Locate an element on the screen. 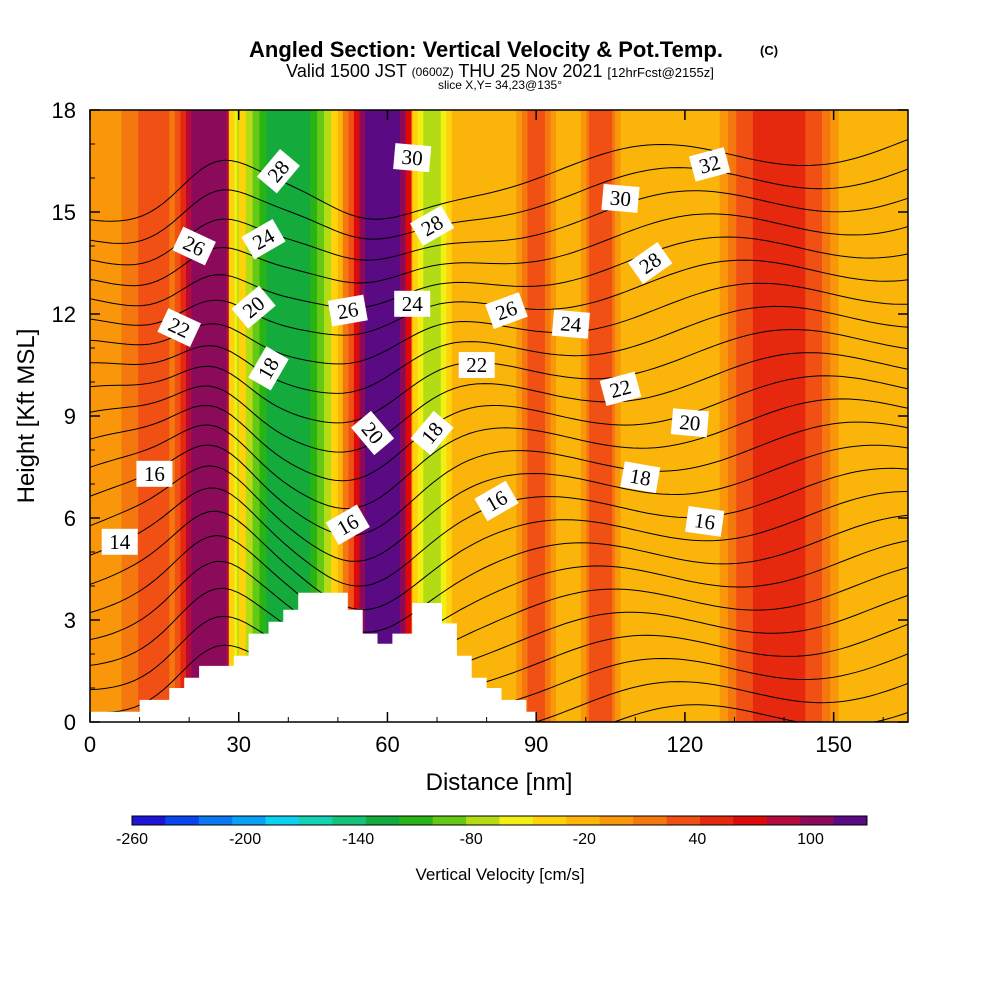  x-tick-label: 120 is located at coordinates (685, 744).